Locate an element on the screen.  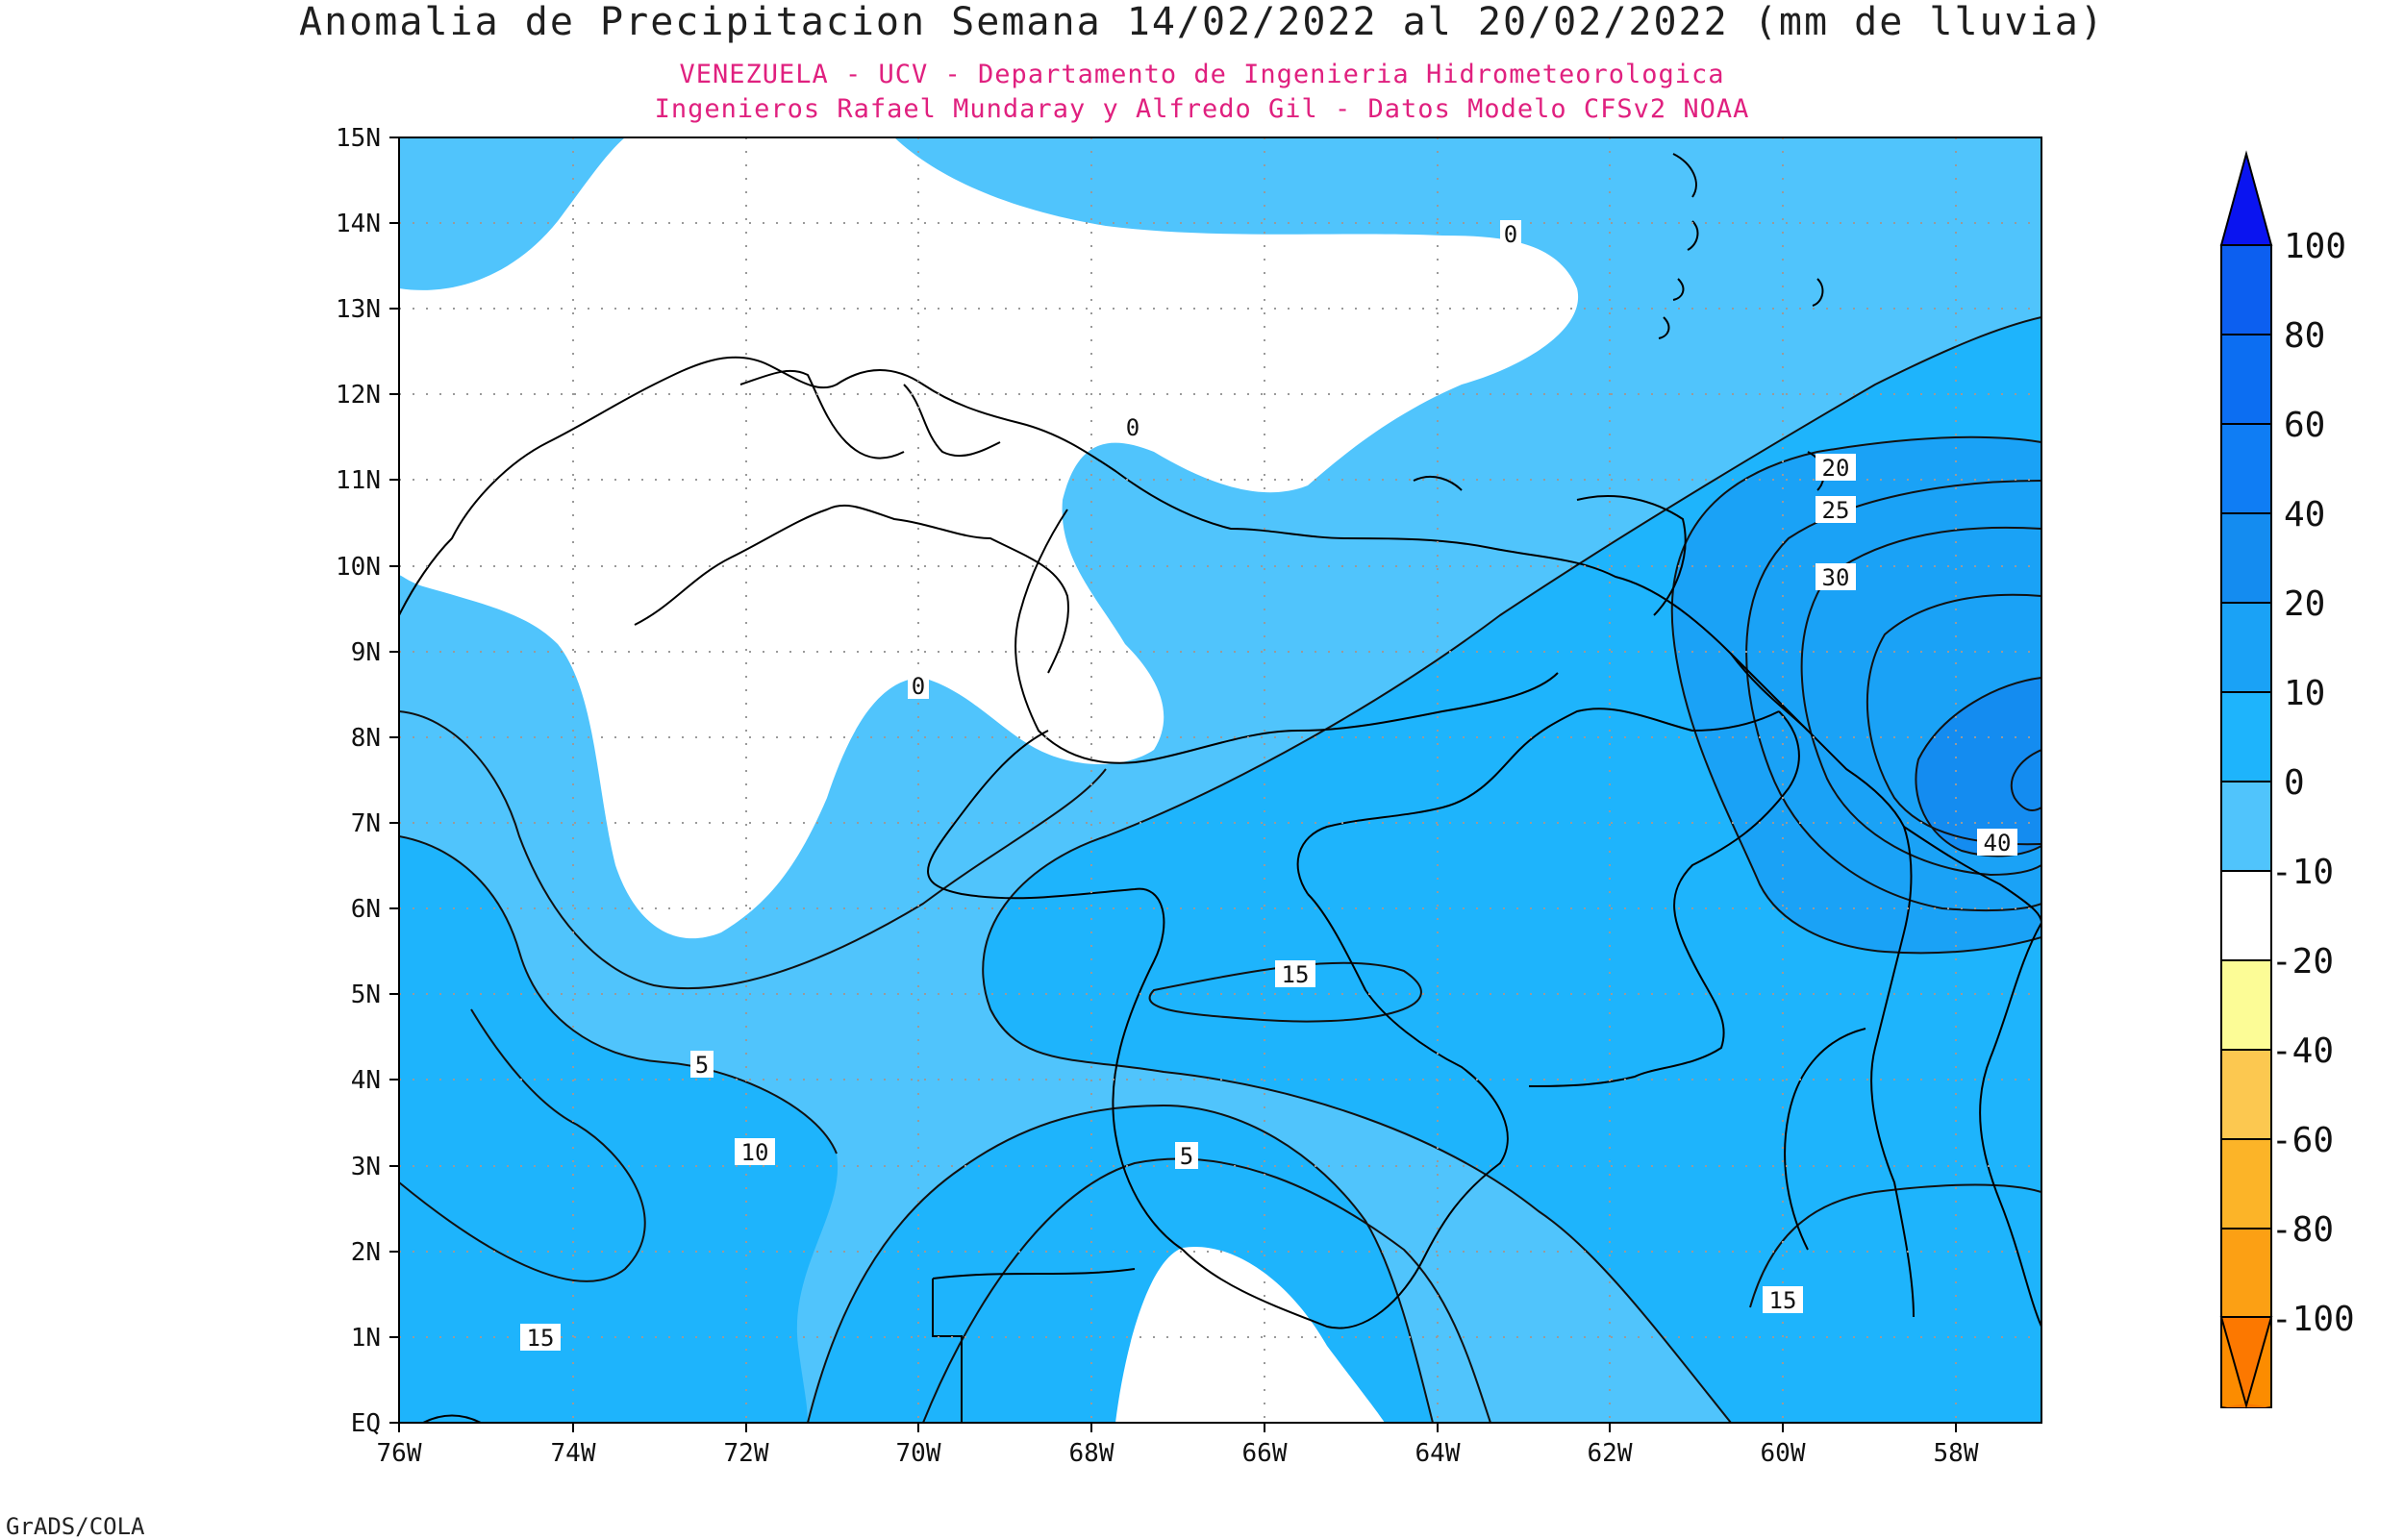
lon-tick-label: 68W is located at coordinates (1091, 1453).